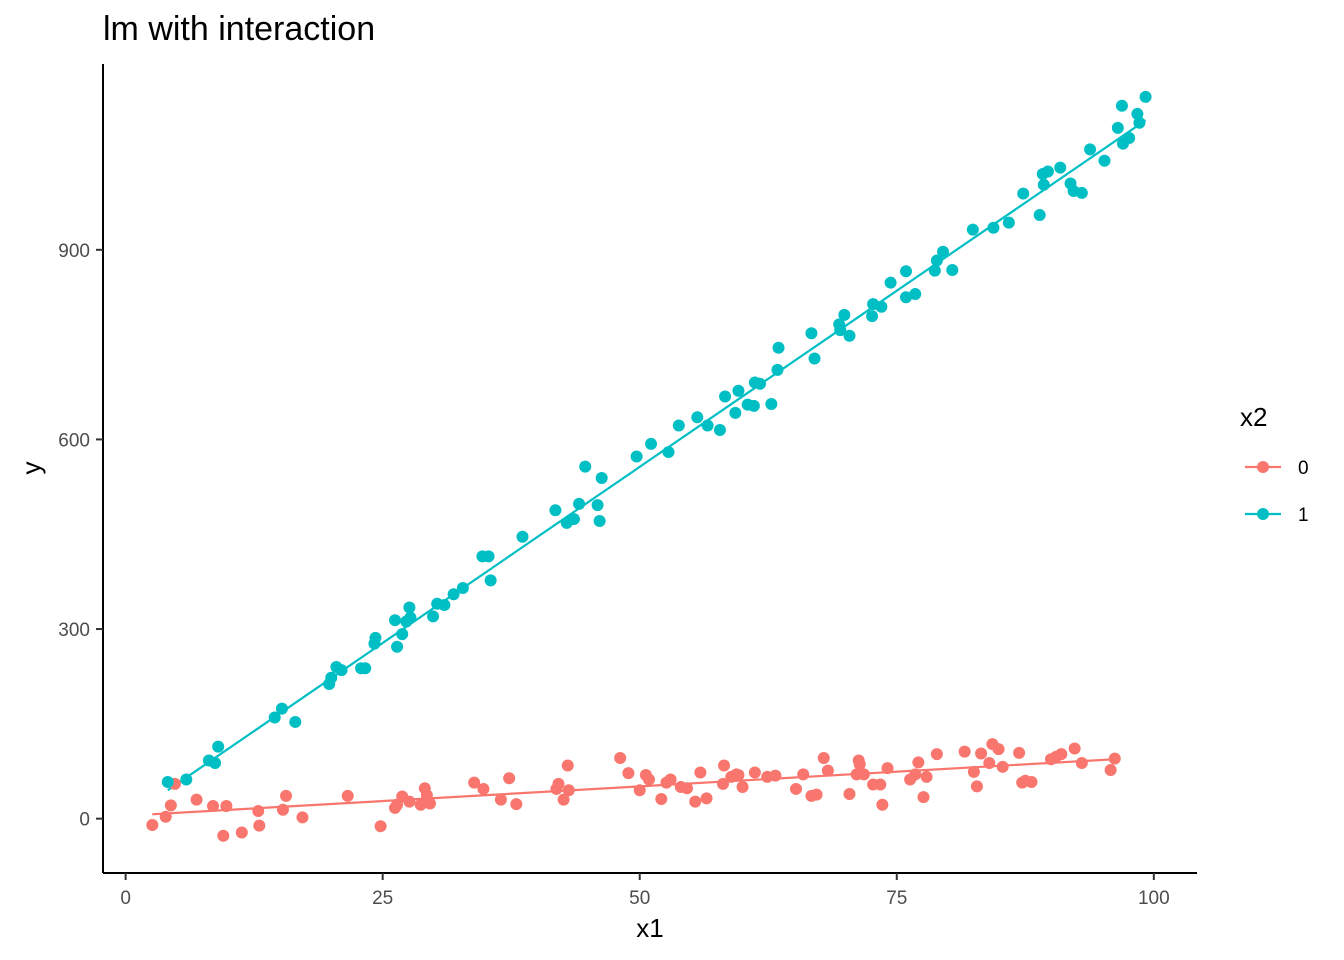  I want to click on x-tick-label: 75, so click(896, 898).